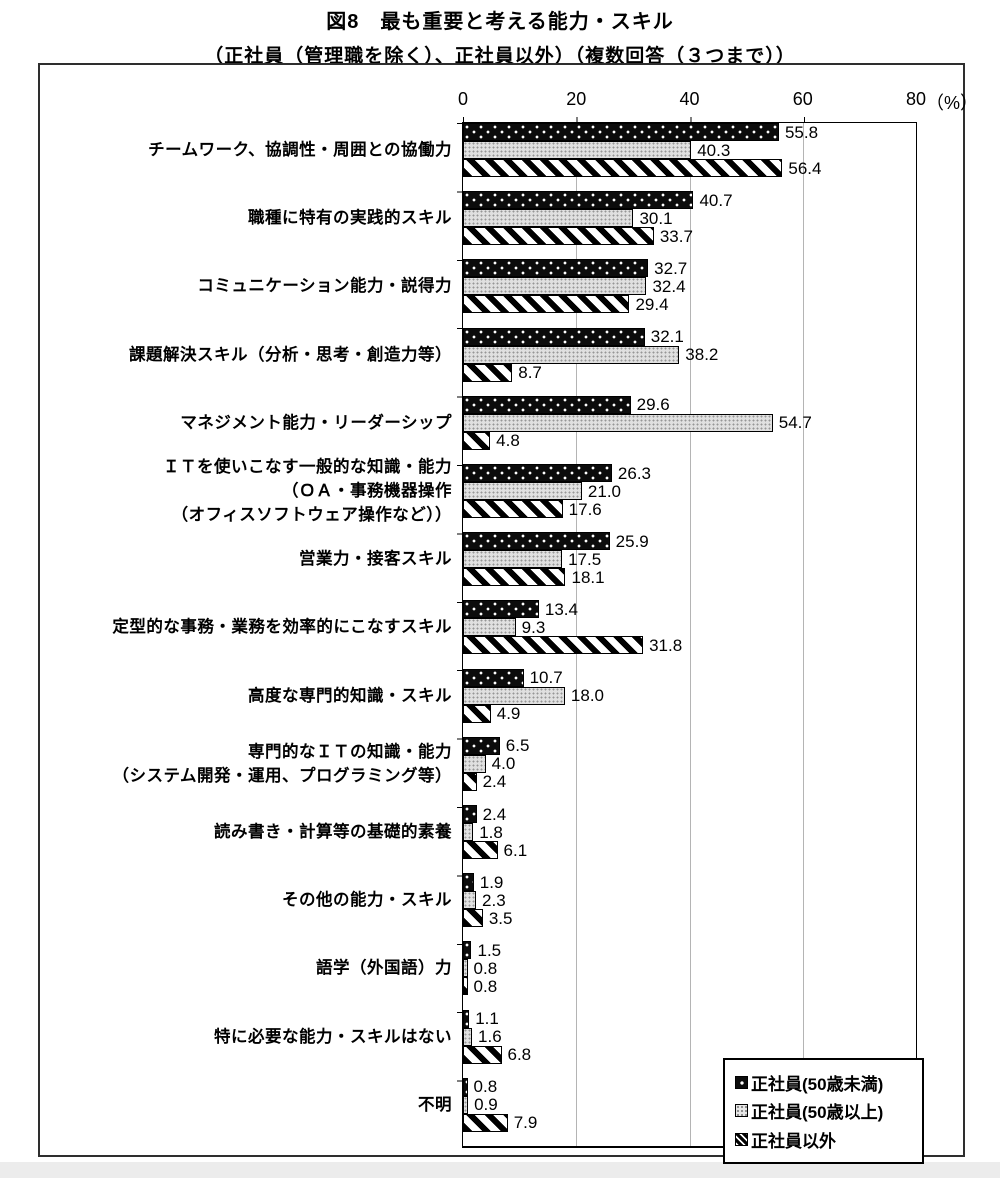 This screenshot has height=1178, width=1000. I want to click on bar-group: 不明 0.8 0.9 7.9, so click(667, 1111).